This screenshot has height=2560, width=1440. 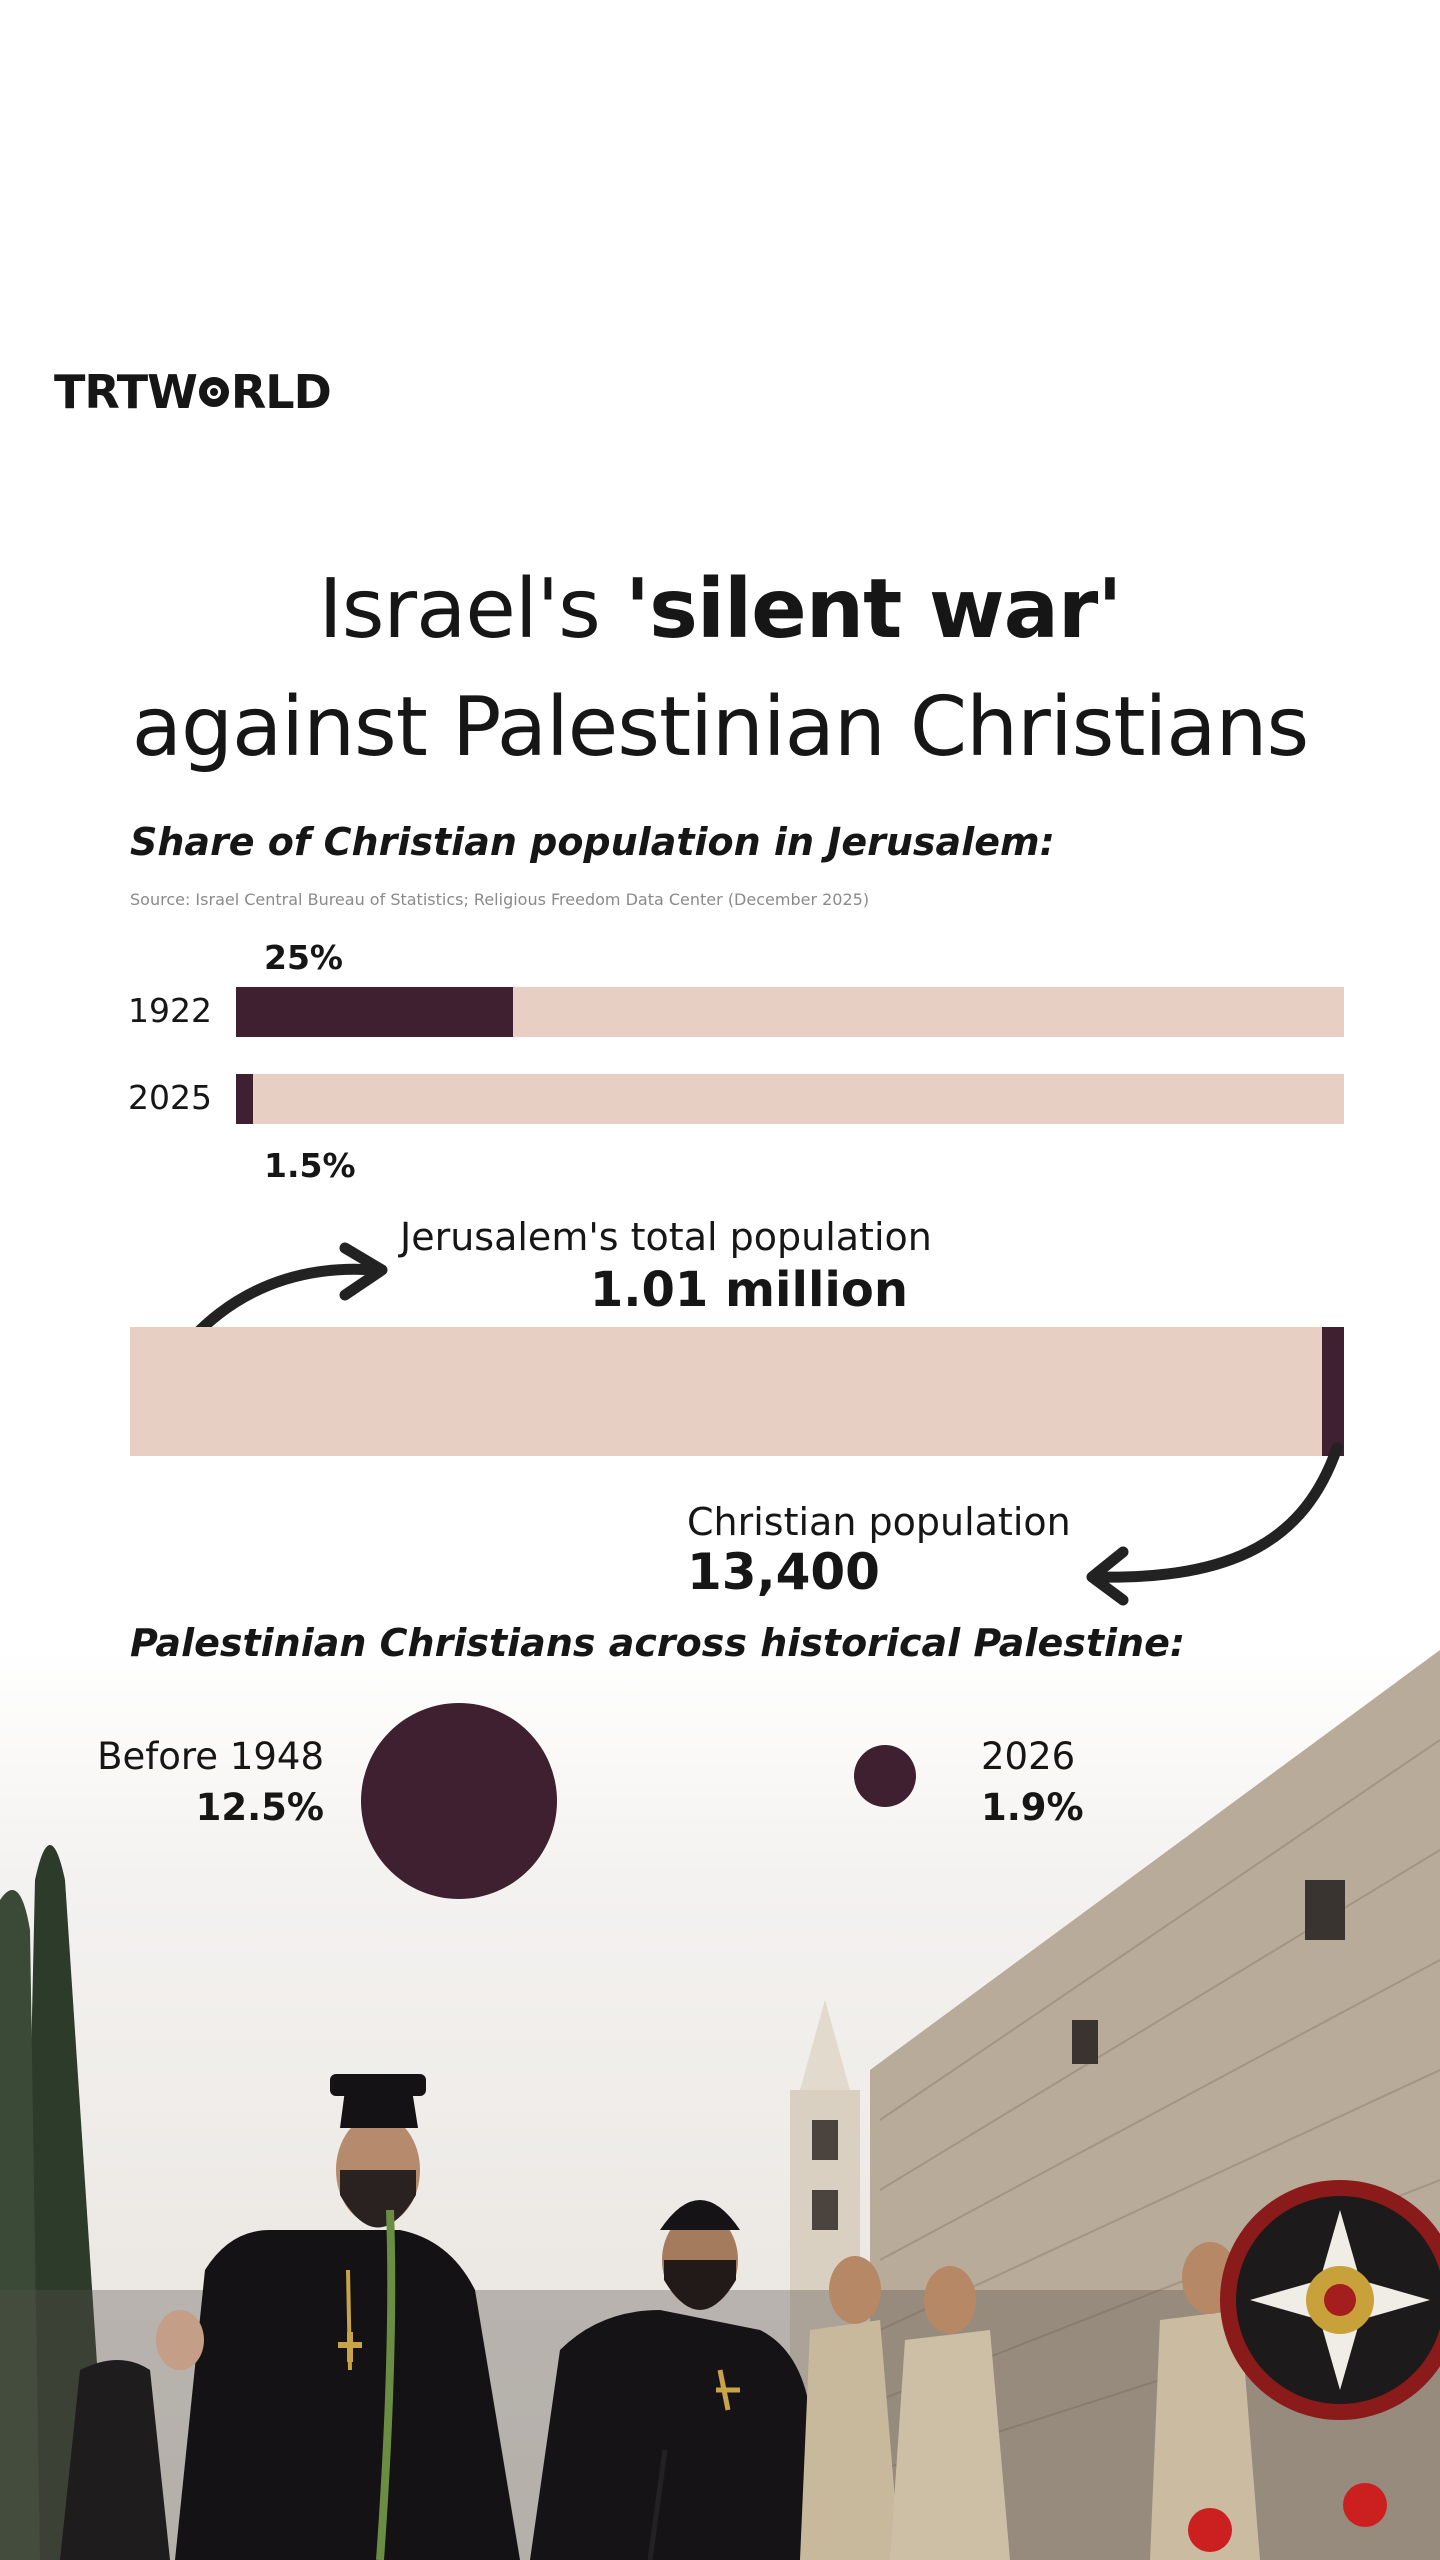 What do you see at coordinates (790, 1099) in the screenshot?
I see `share-bar-track-2025` at bounding box center [790, 1099].